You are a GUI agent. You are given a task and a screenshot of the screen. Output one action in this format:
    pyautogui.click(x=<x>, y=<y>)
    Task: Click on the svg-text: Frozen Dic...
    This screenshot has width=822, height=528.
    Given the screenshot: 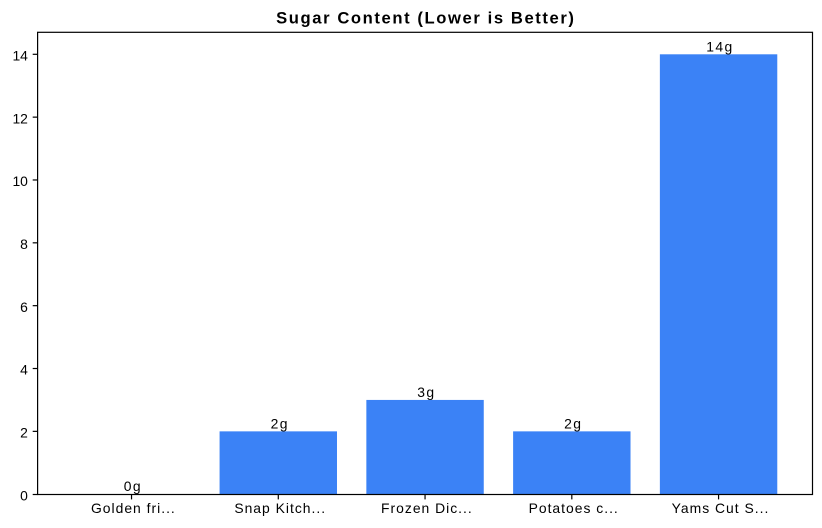 What is the action you would take?
    pyautogui.click(x=427, y=508)
    